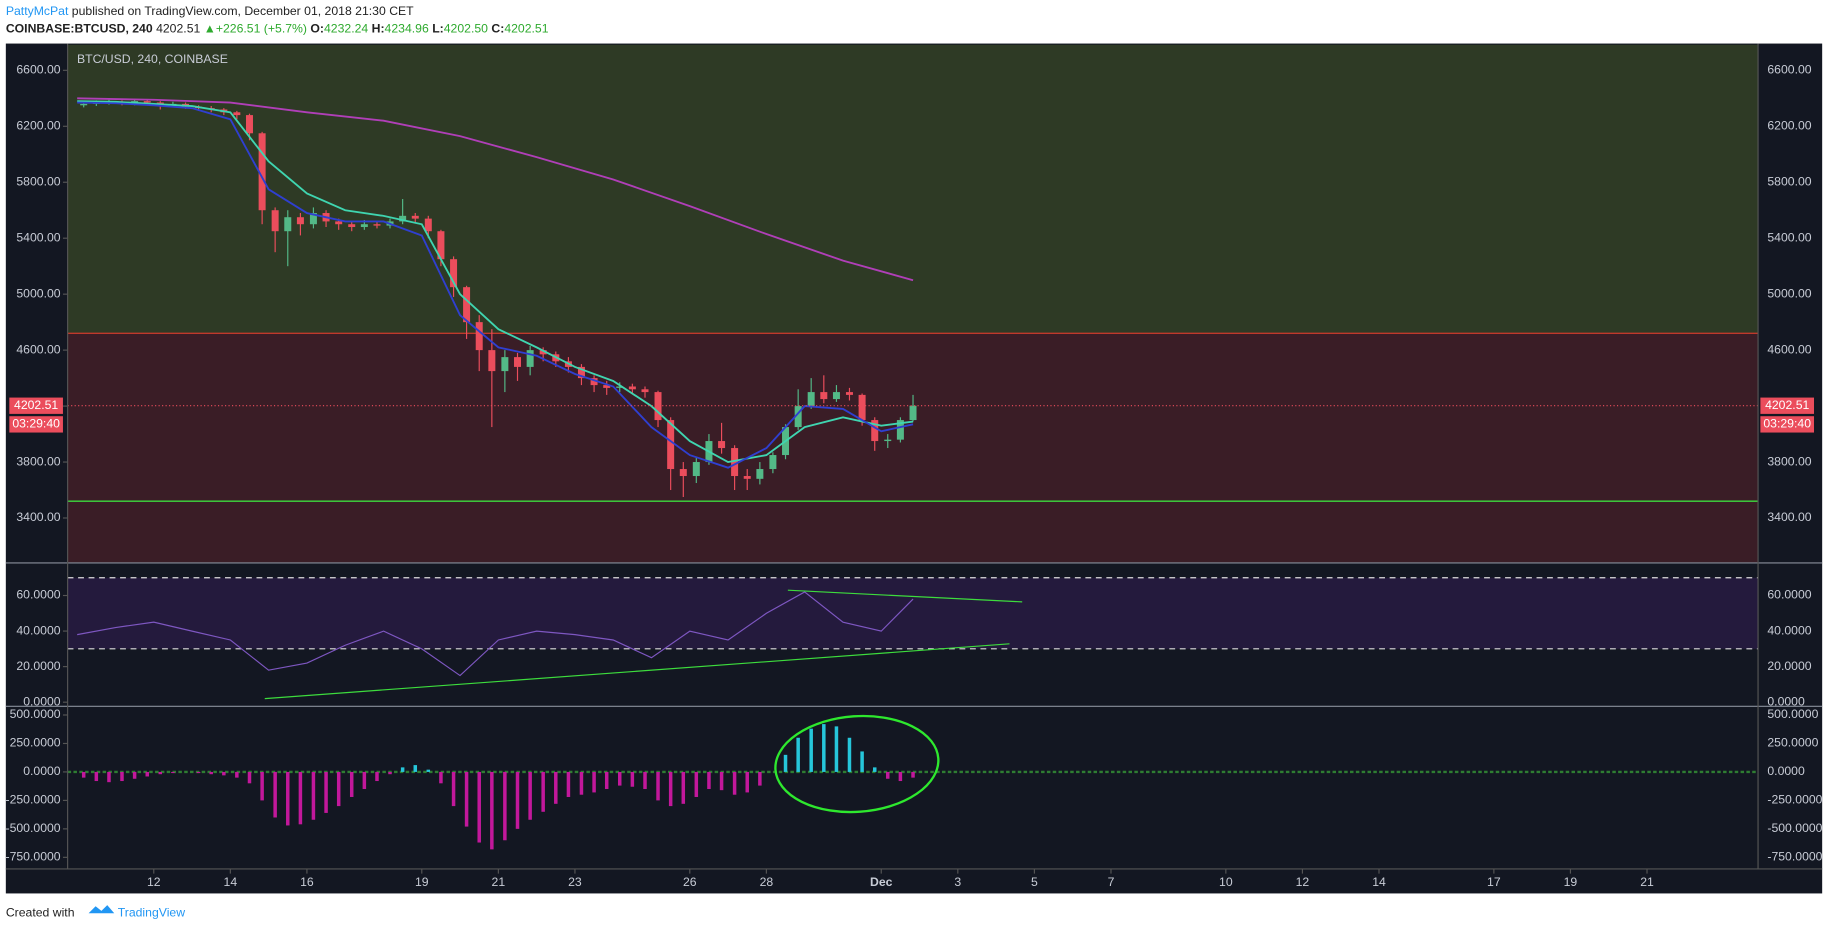  Describe the element at coordinates (1787, 424) in the screenshot. I see `countdown-text-right: 03:29:40` at that location.